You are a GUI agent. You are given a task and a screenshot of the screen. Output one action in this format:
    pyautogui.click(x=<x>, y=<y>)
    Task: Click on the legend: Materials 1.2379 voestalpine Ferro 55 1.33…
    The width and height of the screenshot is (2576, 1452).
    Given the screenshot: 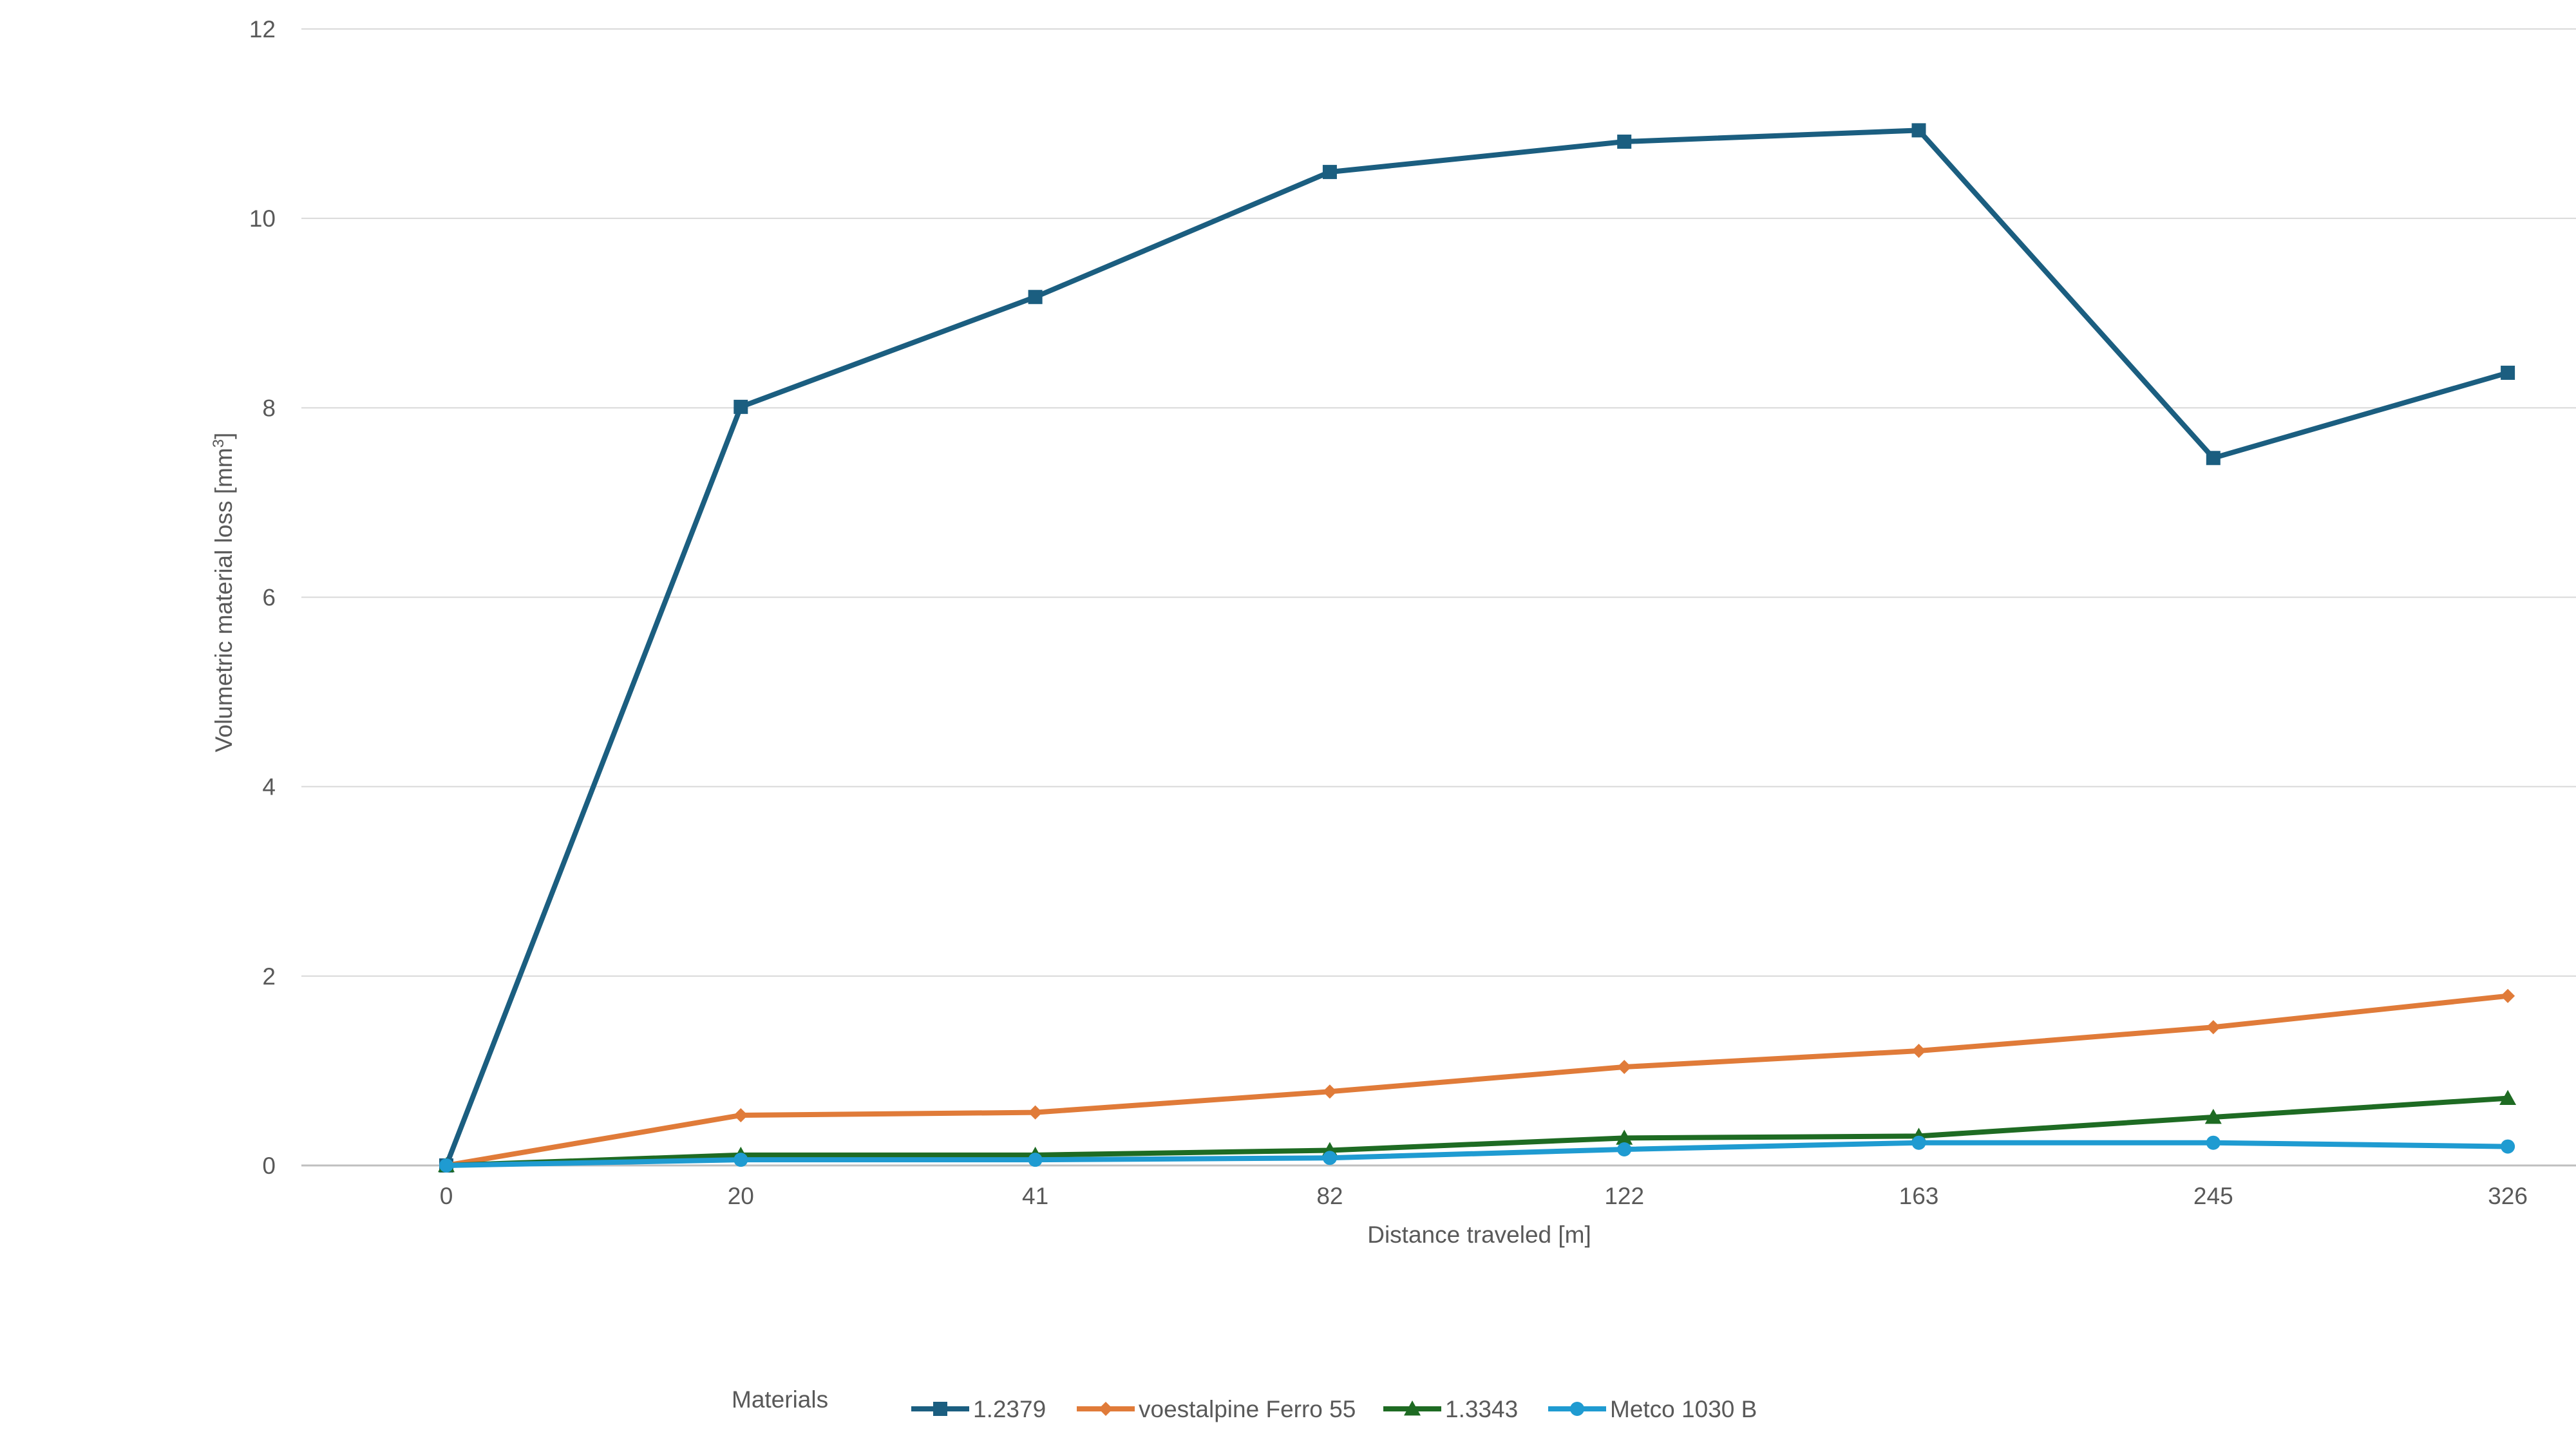 What is the action you would take?
    pyautogui.click(x=1244, y=1404)
    